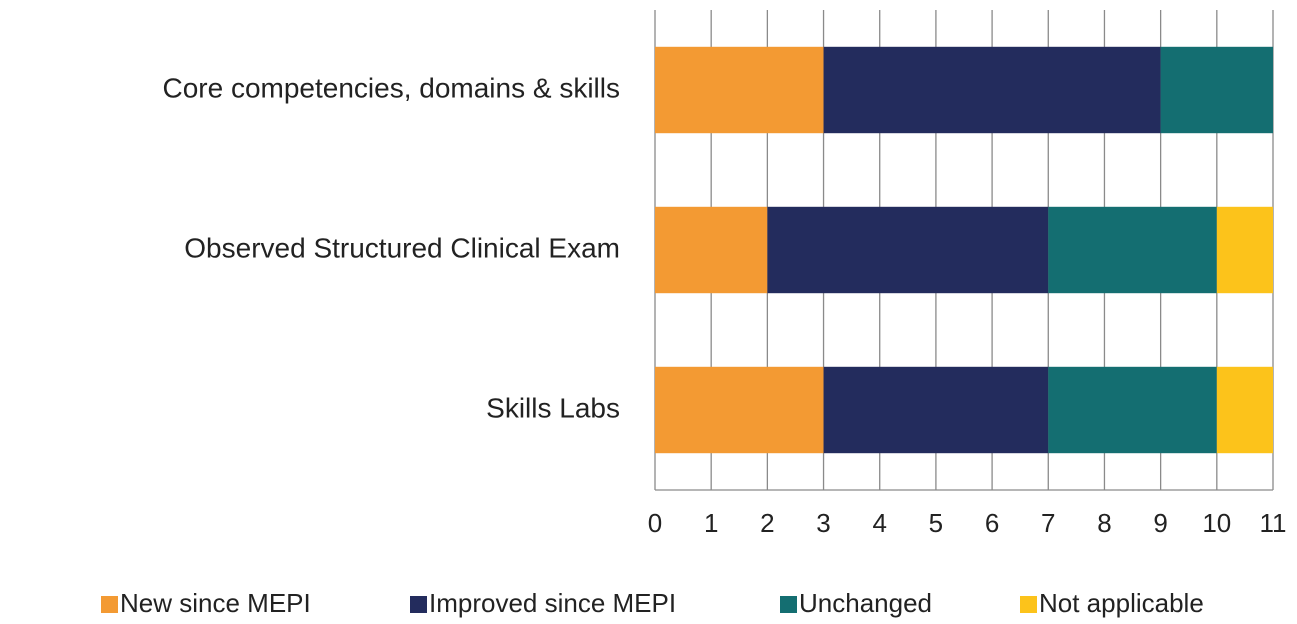 This screenshot has height=624, width=1297. Describe the element at coordinates (823, 523) in the screenshot. I see `x-tick-label: 3` at that location.